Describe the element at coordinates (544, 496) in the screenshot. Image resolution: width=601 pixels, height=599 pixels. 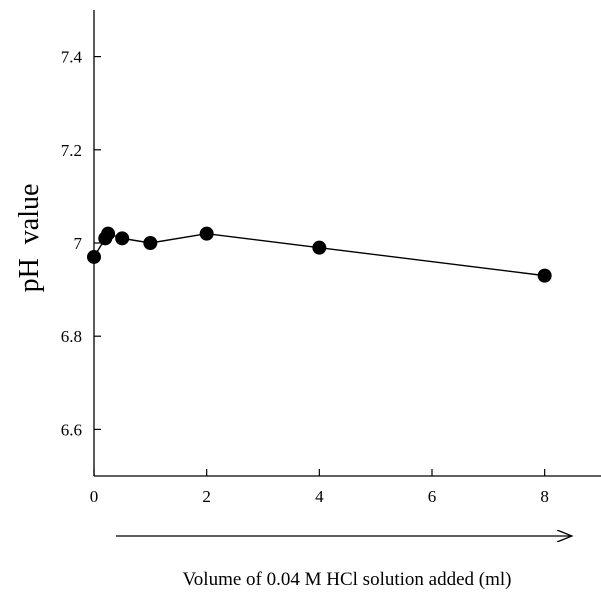
I see `x-tick-label: 8` at that location.